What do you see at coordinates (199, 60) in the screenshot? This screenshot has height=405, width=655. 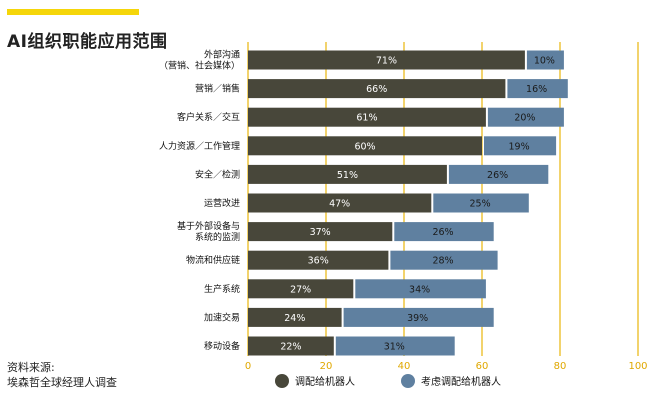 I see `category-label: 外部沟通（营销、社会媒体）` at bounding box center [199, 60].